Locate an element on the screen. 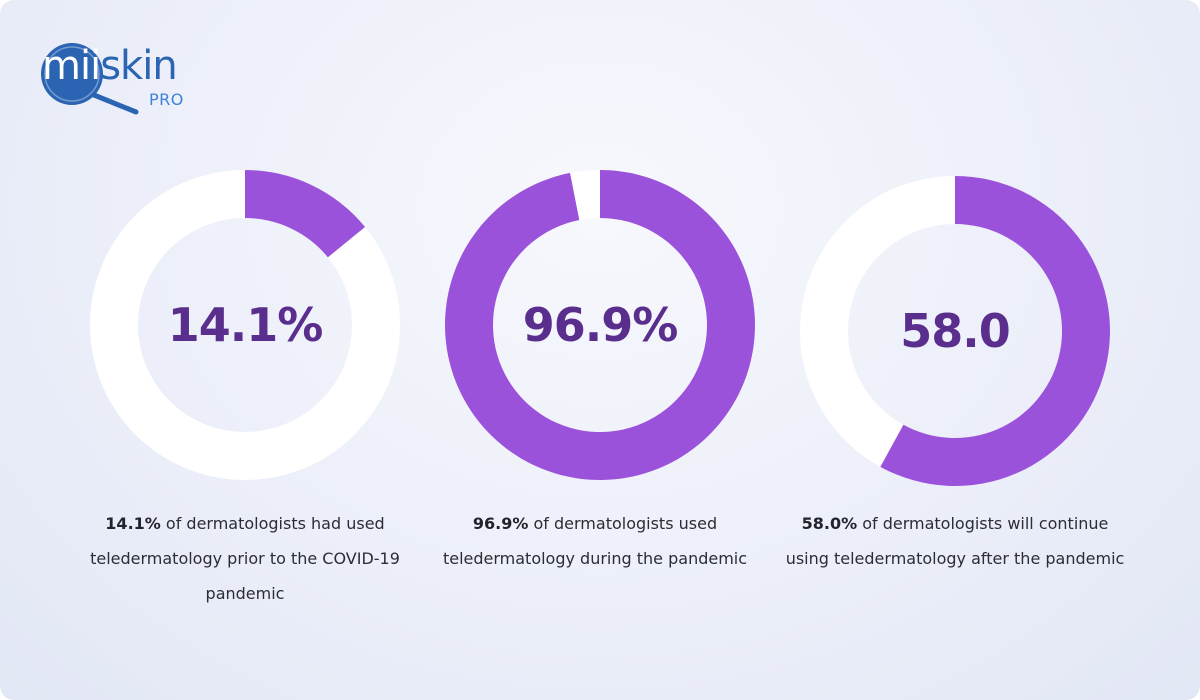  donut-center-value: 58.0 is located at coordinates (955, 331).